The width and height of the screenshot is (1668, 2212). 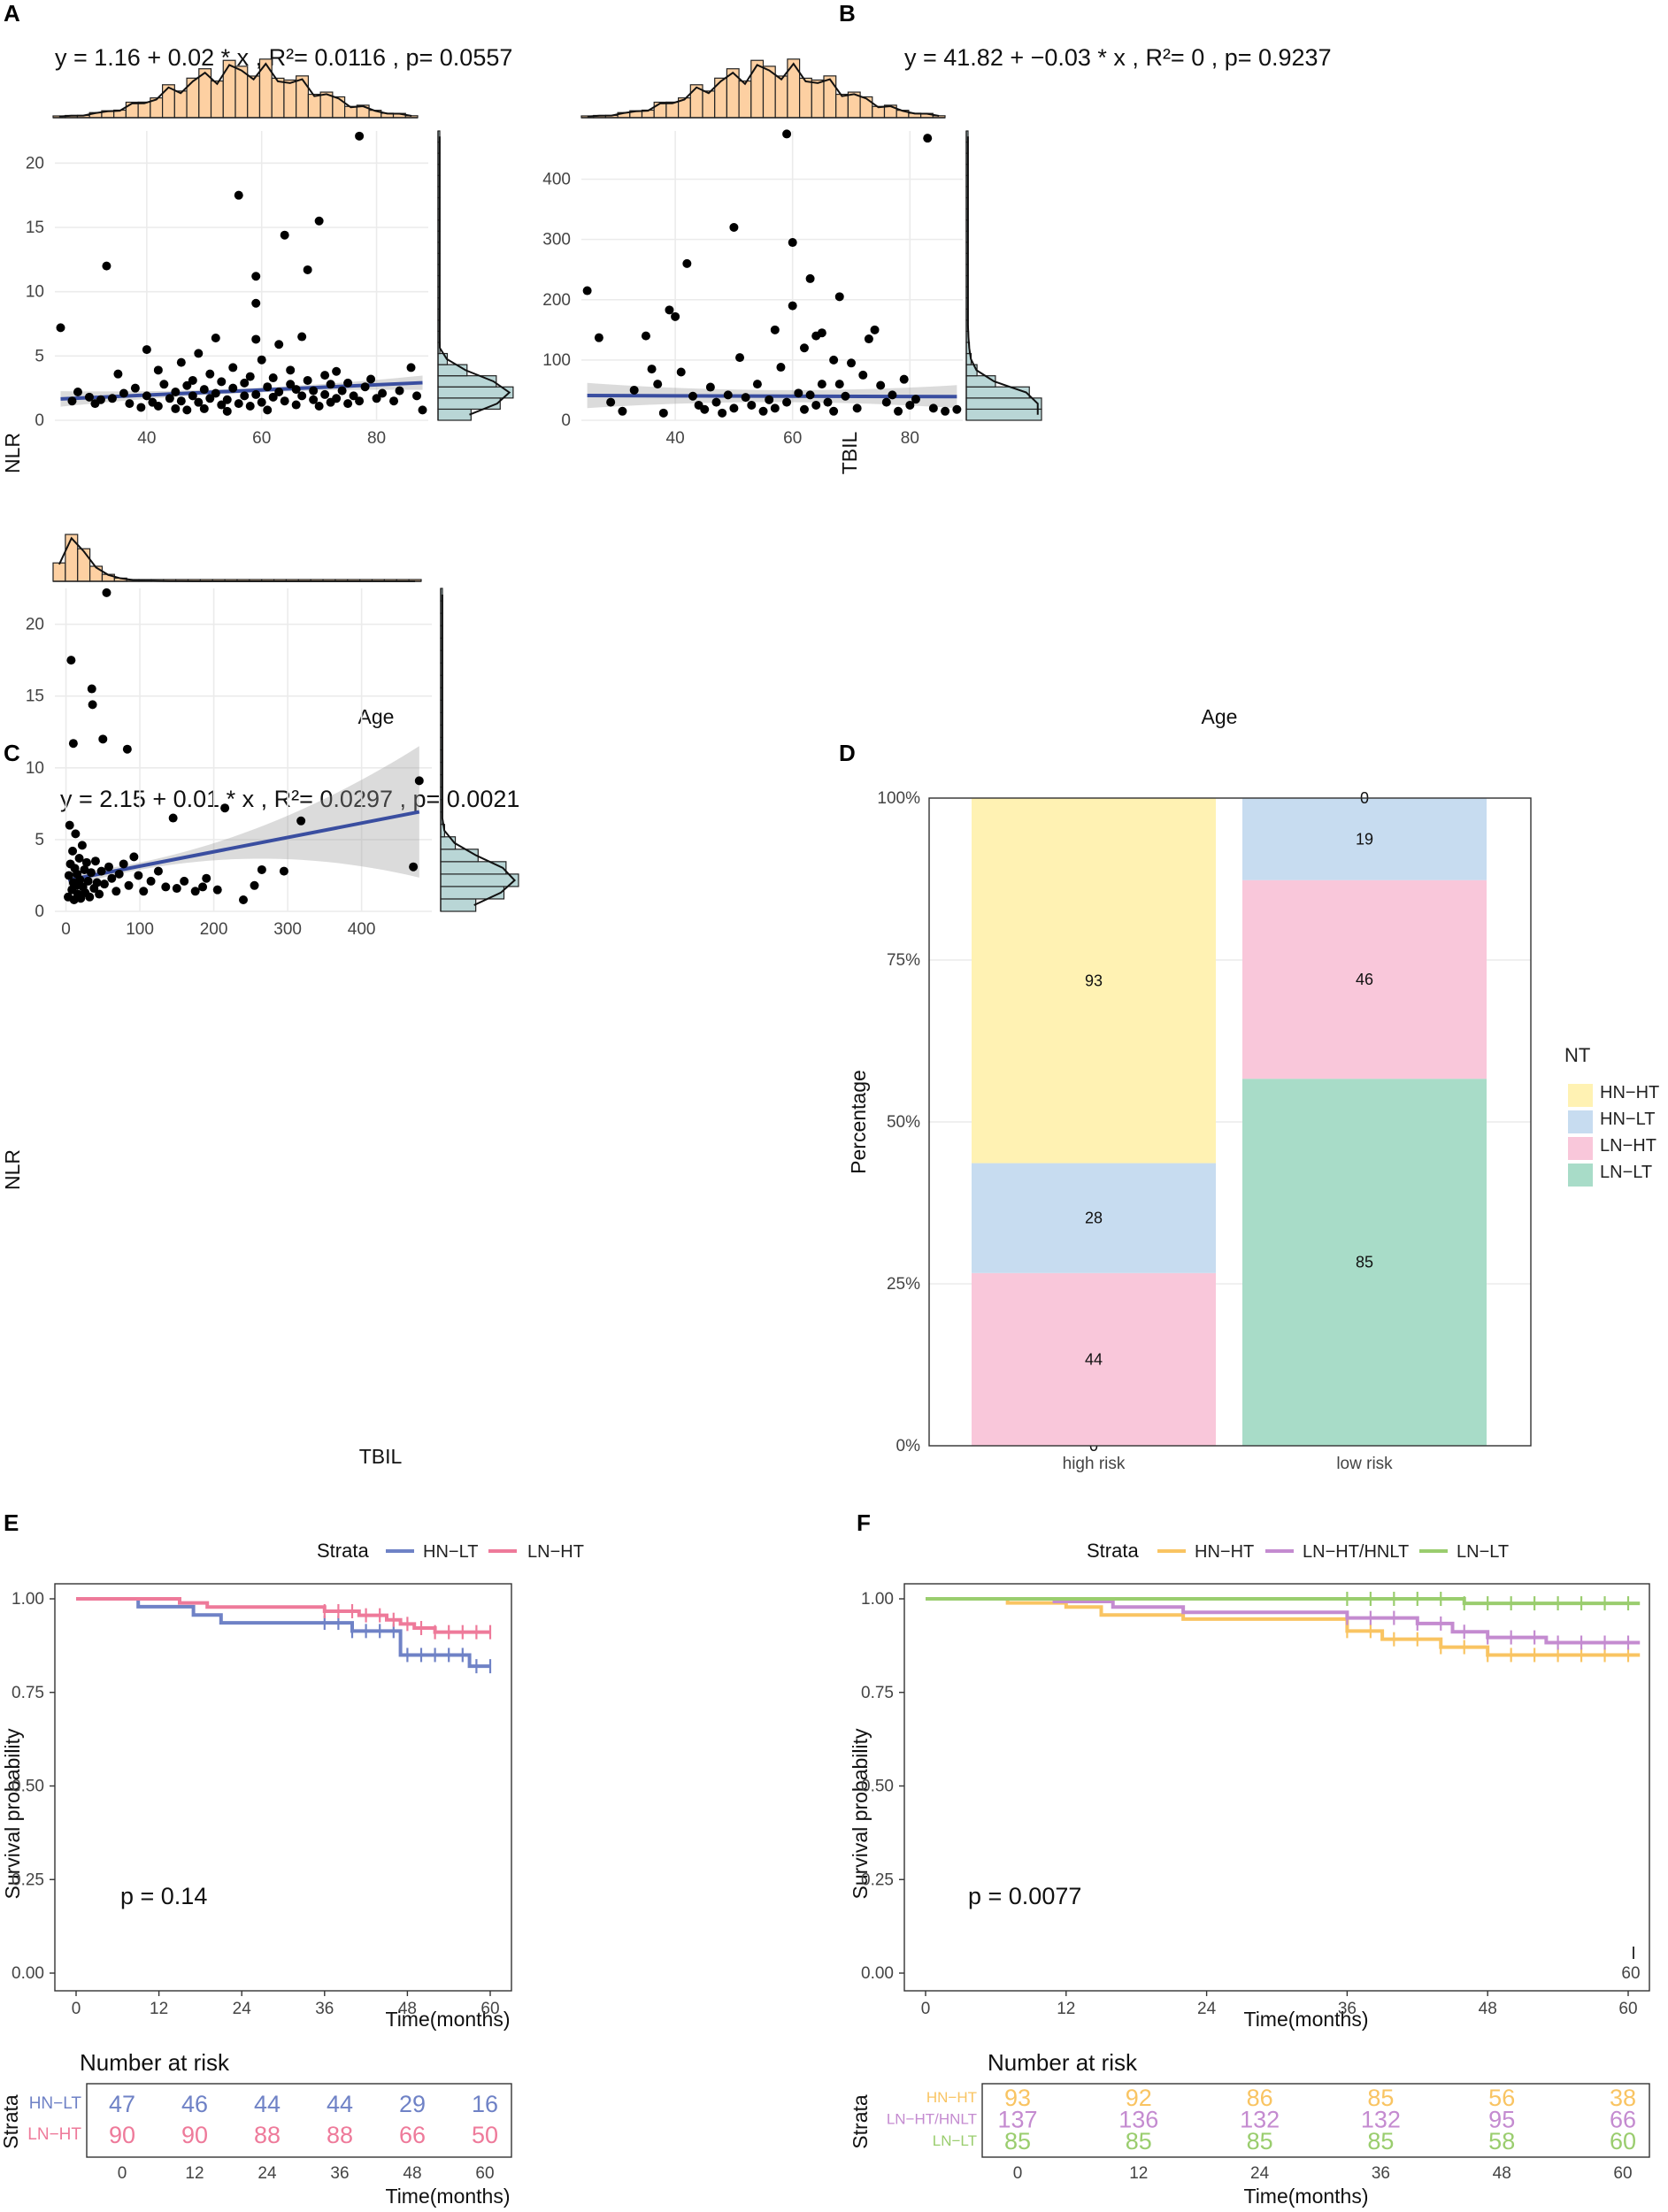 What do you see at coordinates (878, 1600) in the screenshot?
I see `panel-f-ytick: 1.00` at bounding box center [878, 1600].